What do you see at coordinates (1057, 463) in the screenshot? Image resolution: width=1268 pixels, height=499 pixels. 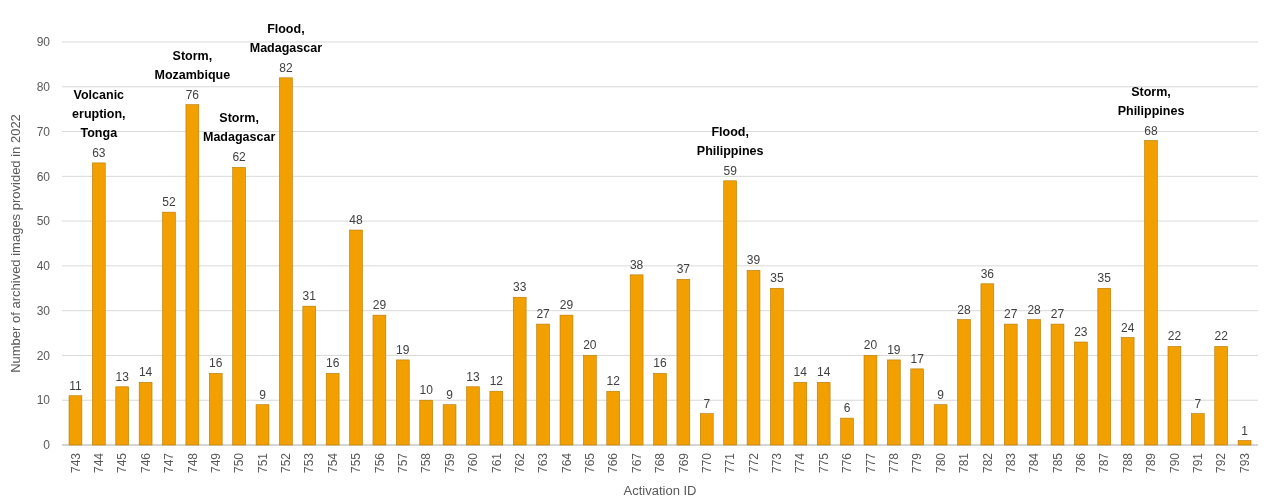 I see `x-tick-label: 785` at bounding box center [1057, 463].